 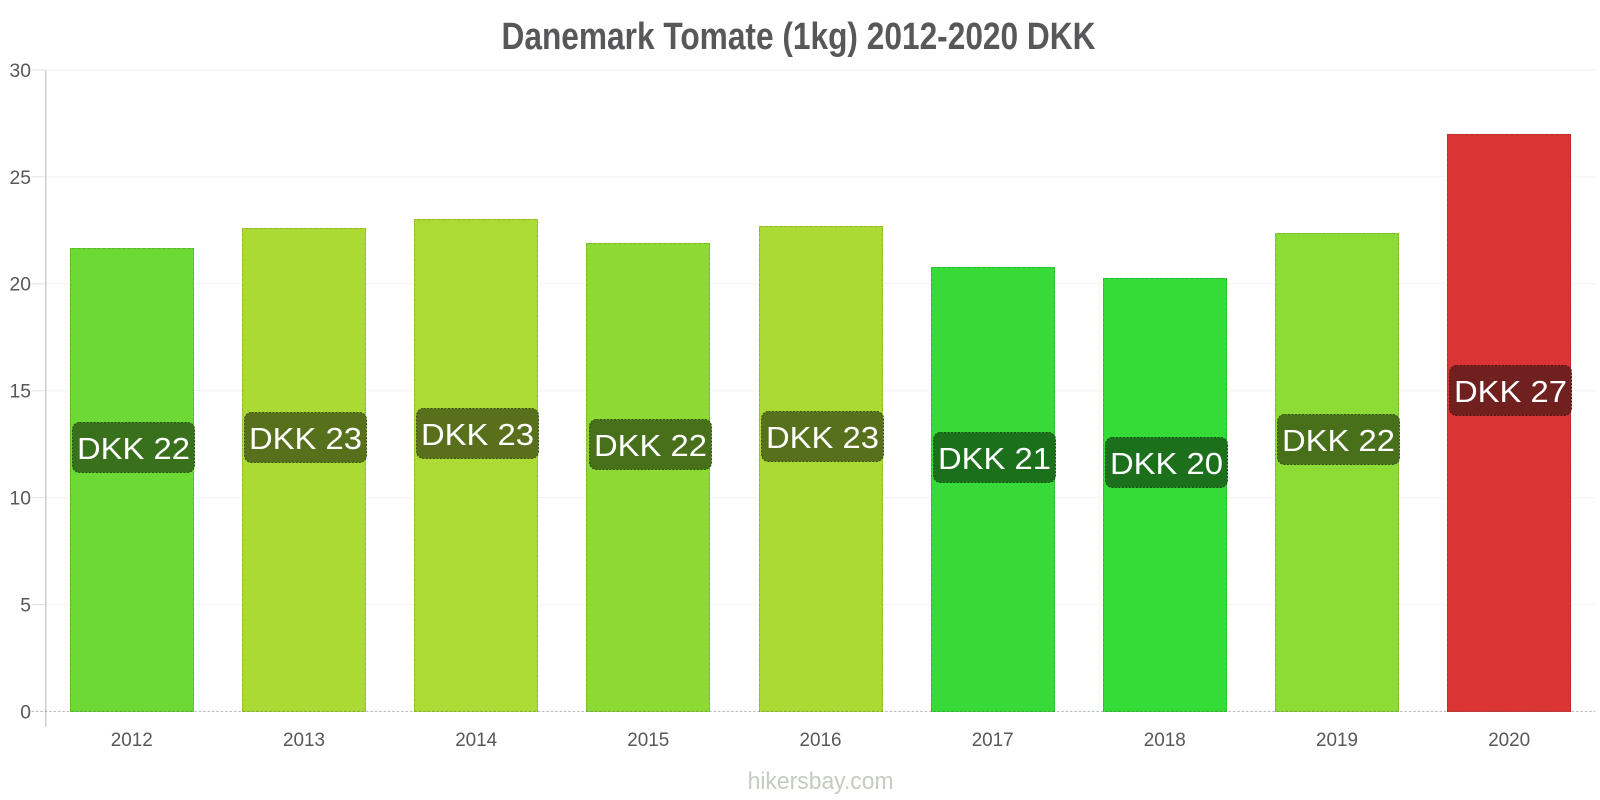 What do you see at coordinates (1509, 740) in the screenshot?
I see `svg-text: 2020` at bounding box center [1509, 740].